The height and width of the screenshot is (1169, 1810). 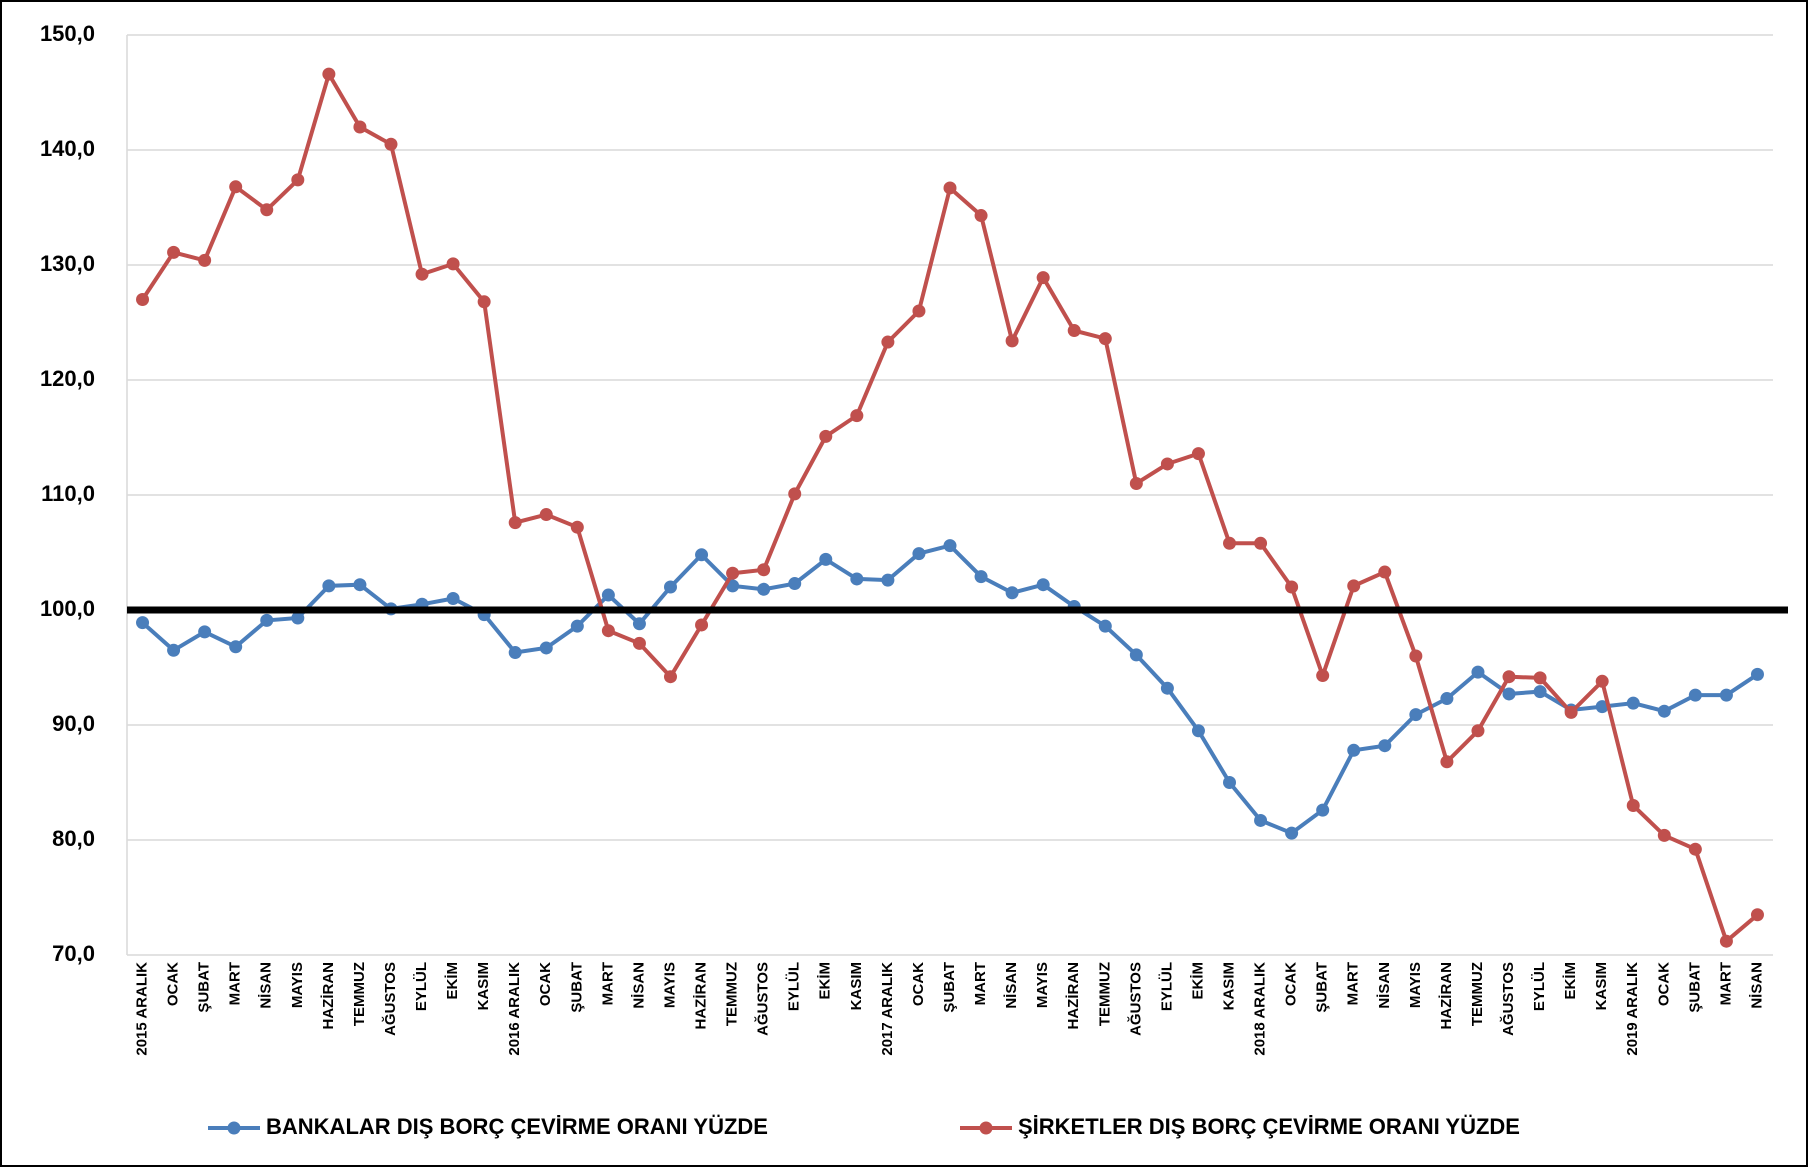 I want to click on legend-label: BANKALAR DIŞ BORÇ ÇEVİRME ORANI YÜZDE, so click(x=517, y=1126).